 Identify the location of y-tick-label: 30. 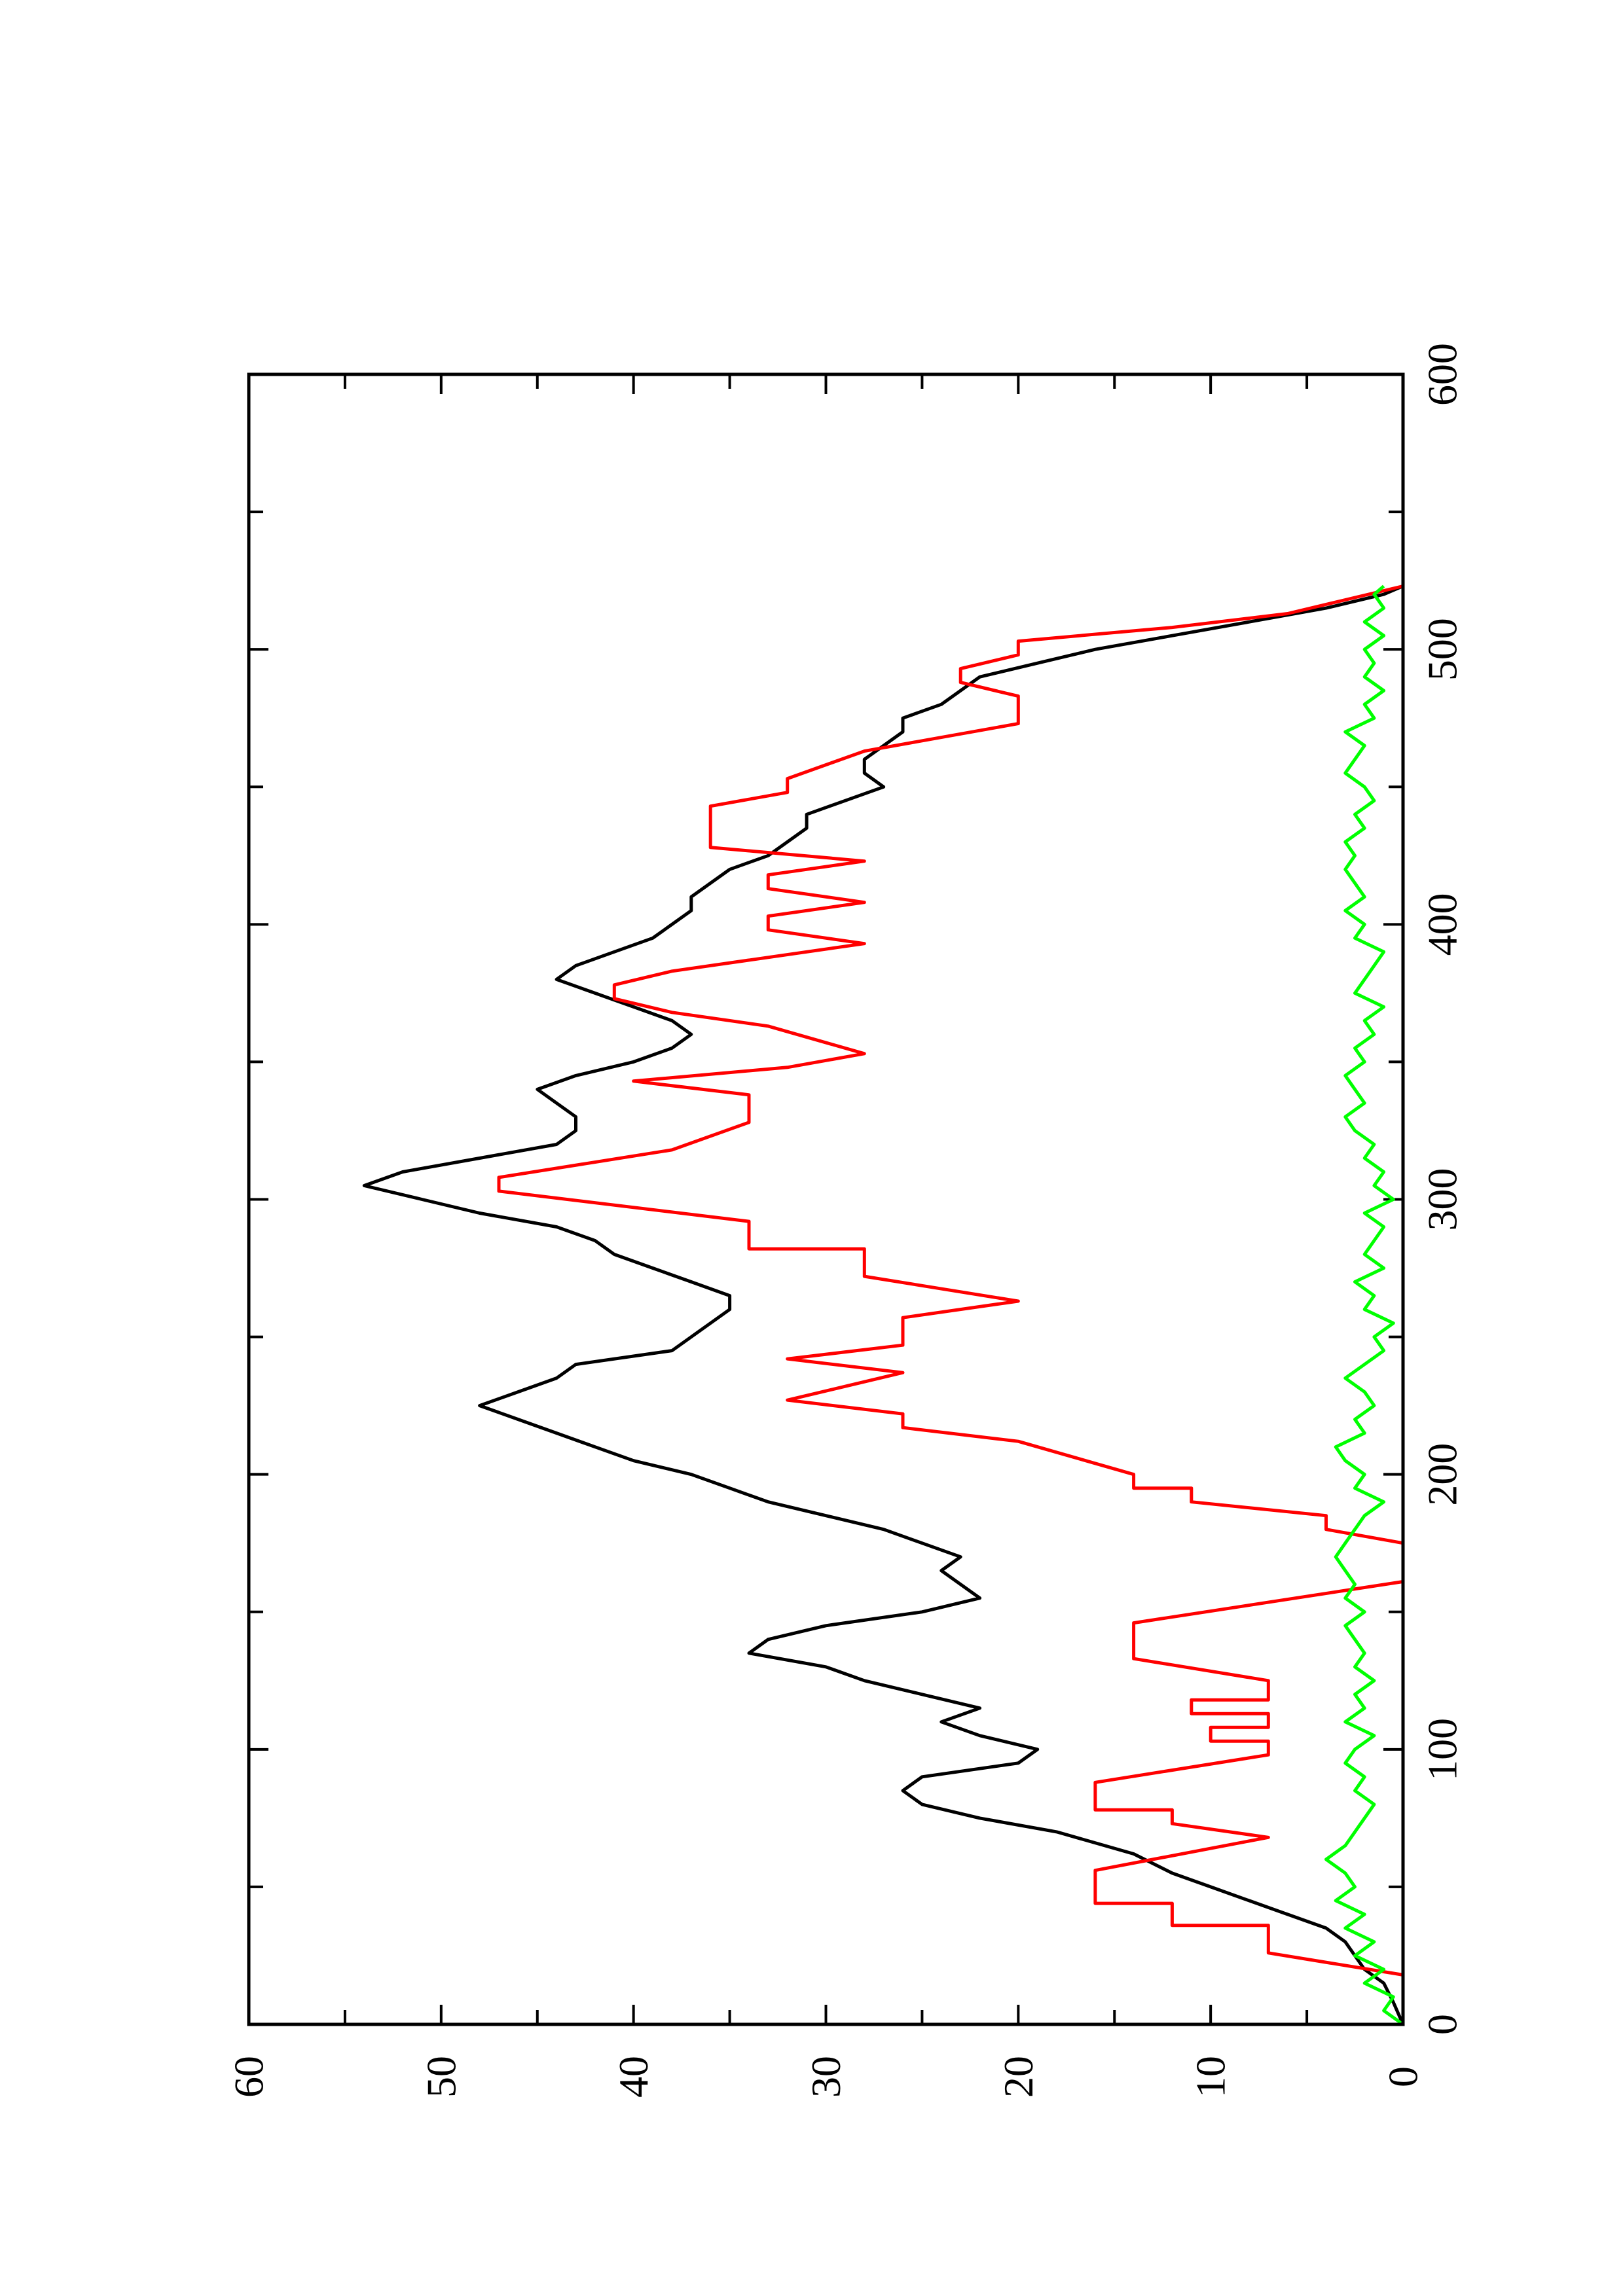
(826, 2077).